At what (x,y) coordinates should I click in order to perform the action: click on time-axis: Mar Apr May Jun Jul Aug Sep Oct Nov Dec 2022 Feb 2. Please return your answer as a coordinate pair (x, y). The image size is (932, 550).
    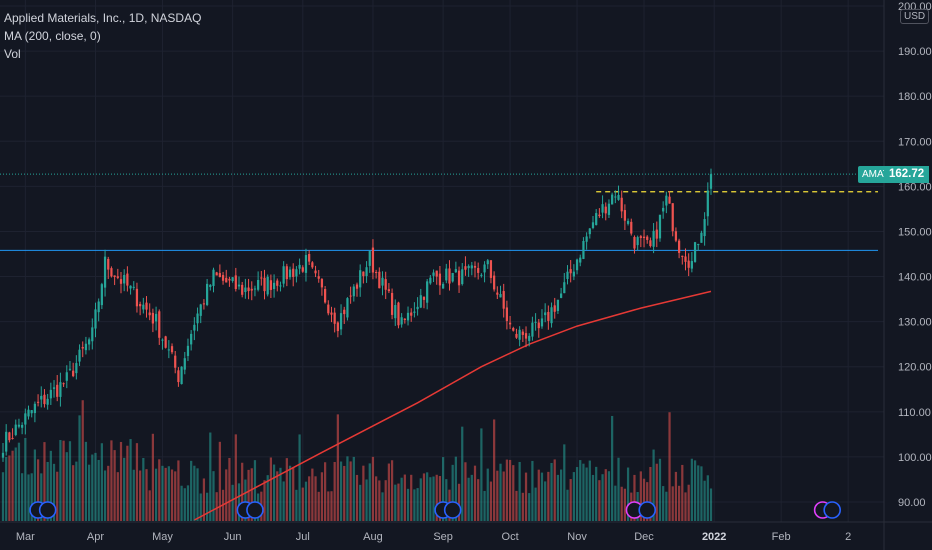
    Looking at the image, I should click on (433, 537).